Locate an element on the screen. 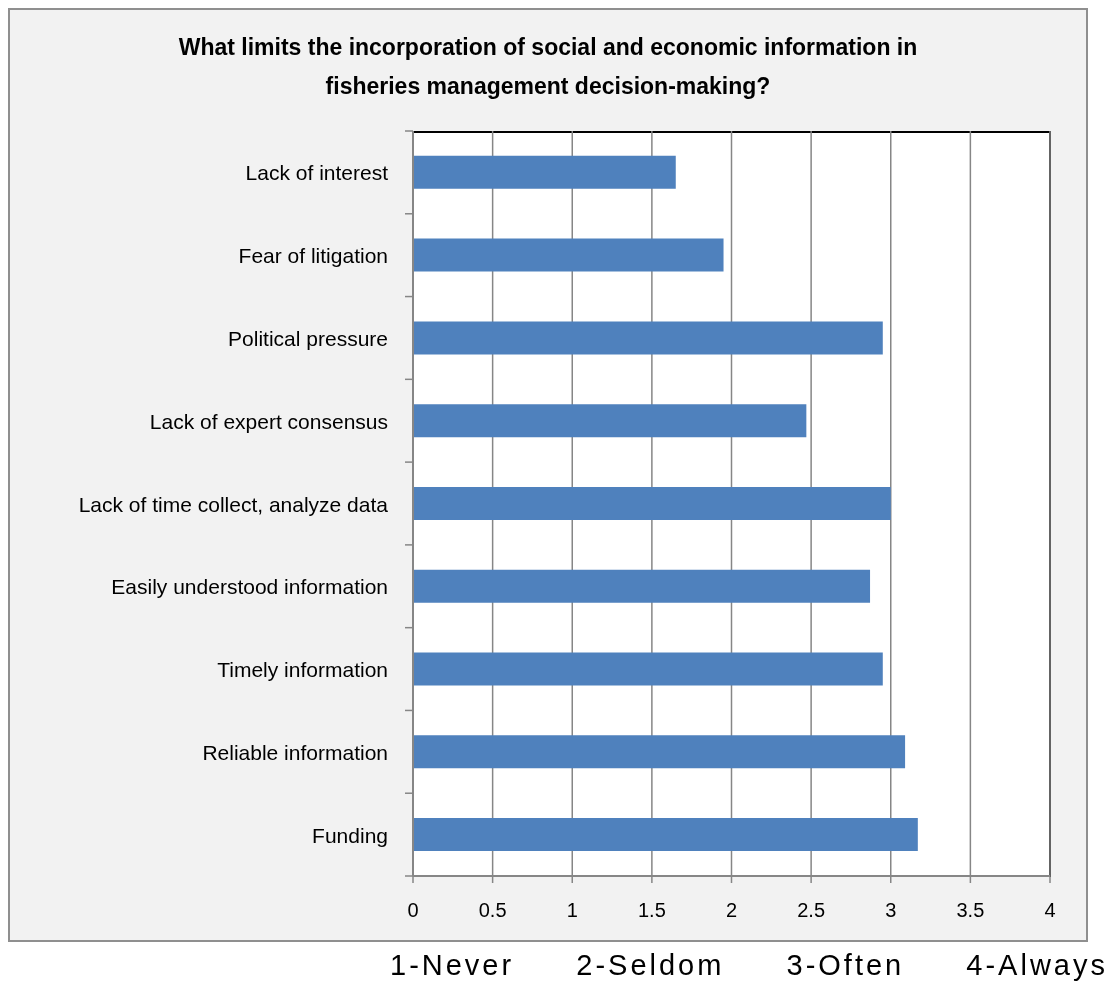 The width and height of the screenshot is (1113, 983). x-tick-label: 2 is located at coordinates (731, 910).